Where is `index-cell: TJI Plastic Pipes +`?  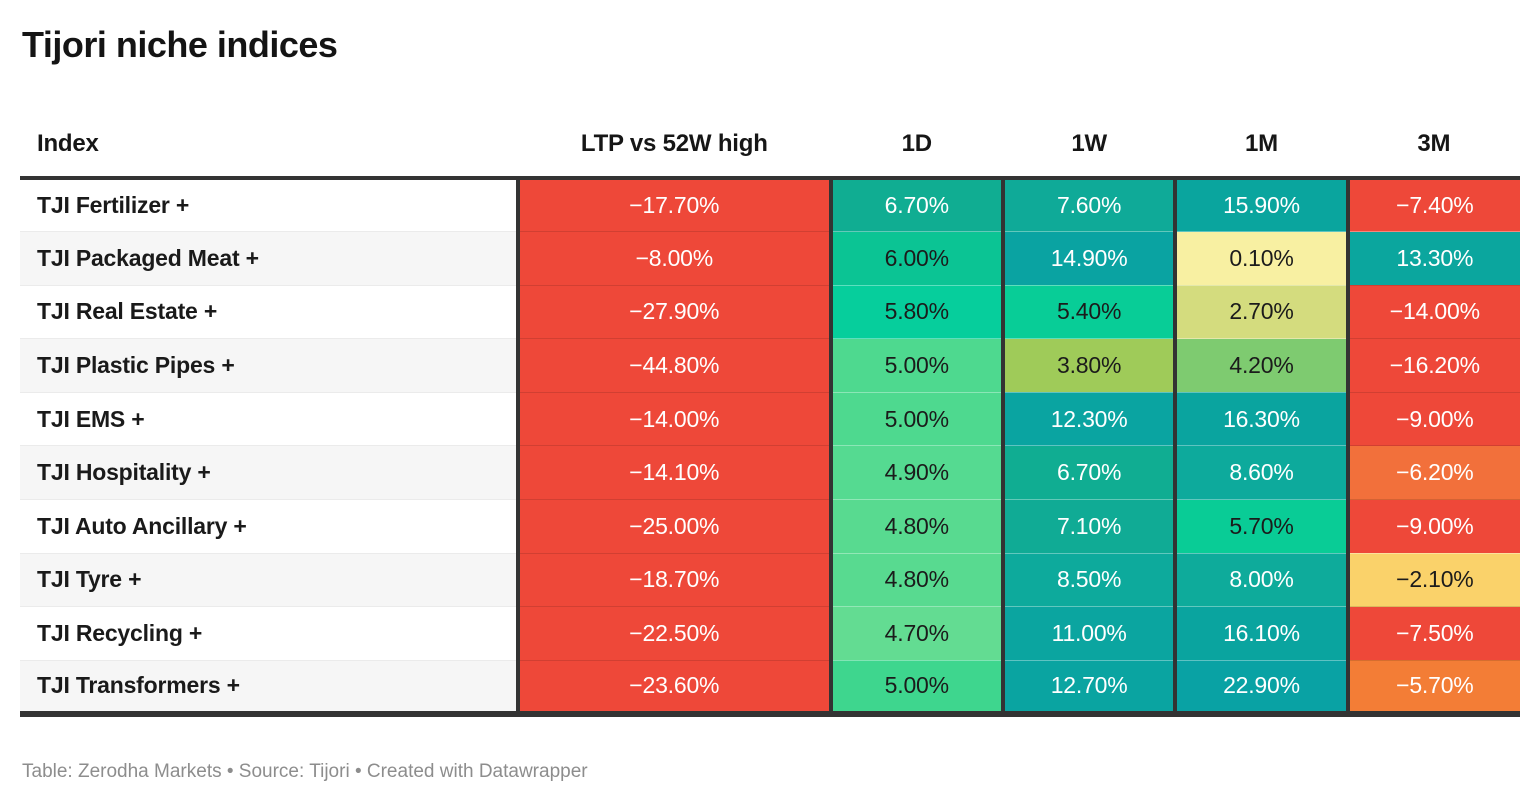 index-cell: TJI Plastic Pipes + is located at coordinates (269, 365).